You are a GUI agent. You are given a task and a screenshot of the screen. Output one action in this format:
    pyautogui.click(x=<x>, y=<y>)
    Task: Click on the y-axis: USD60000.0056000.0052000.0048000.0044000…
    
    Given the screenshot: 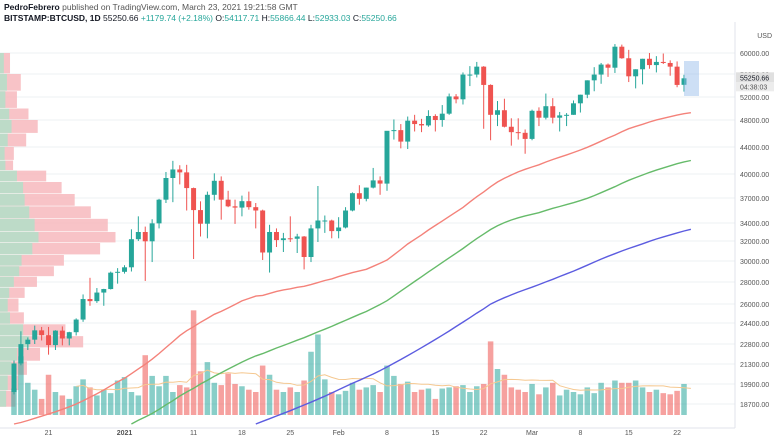 What is the action you would take?
    pyautogui.click(x=754, y=225)
    